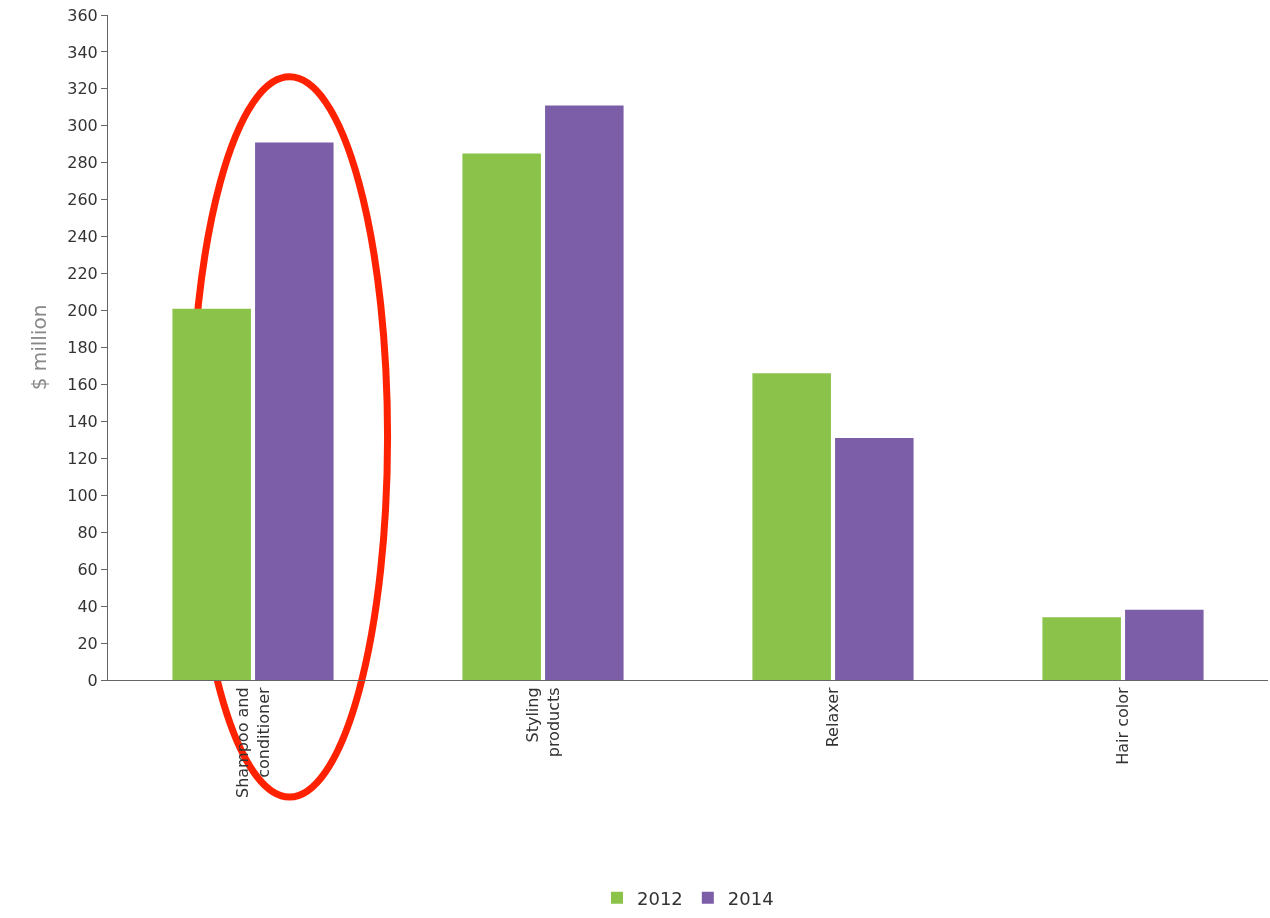 This screenshot has height=918, width=1270. Describe the element at coordinates (82, 421) in the screenshot. I see `y-tick-label: 140` at that location.